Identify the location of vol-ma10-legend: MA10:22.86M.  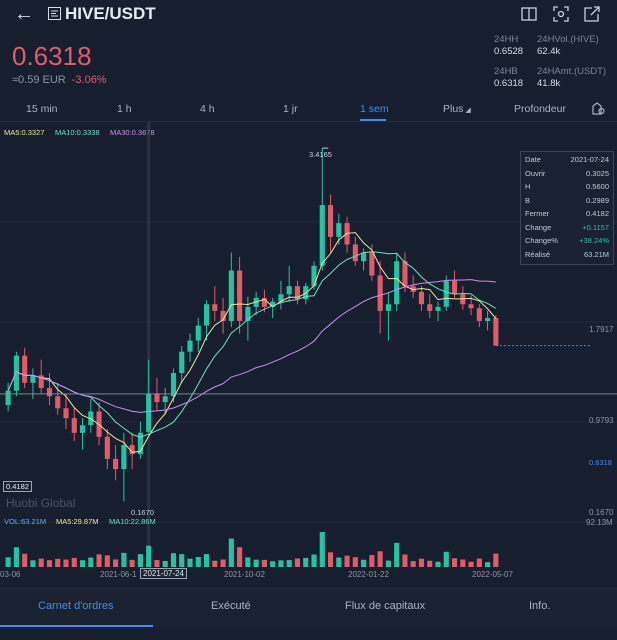
(132, 521).